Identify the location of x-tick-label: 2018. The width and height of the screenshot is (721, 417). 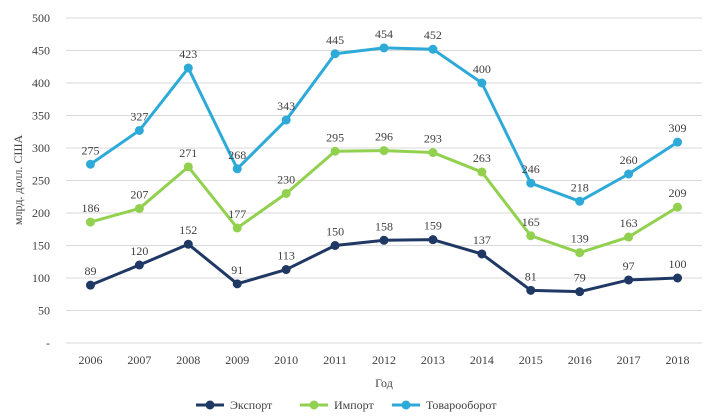
(678, 360).